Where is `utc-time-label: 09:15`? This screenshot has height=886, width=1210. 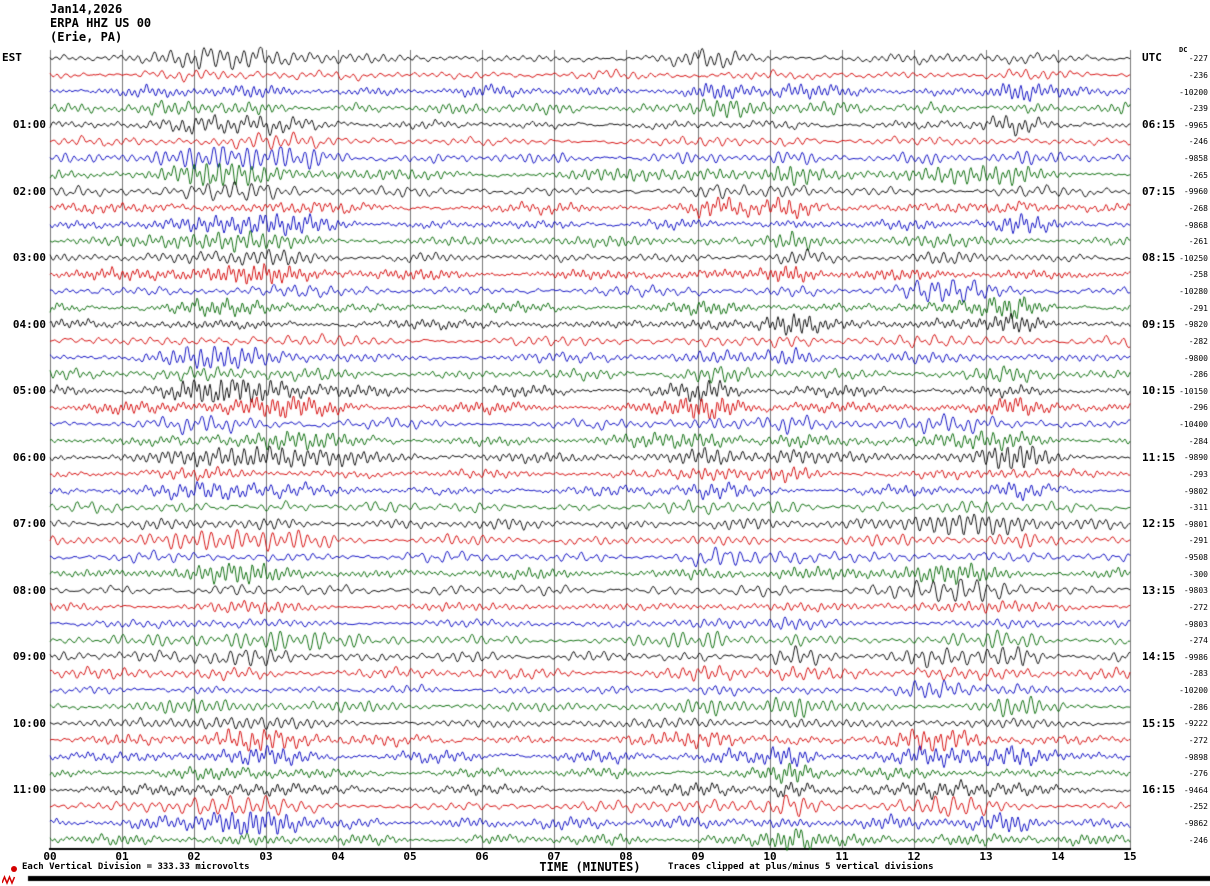 utc-time-label: 09:15 is located at coordinates (1159, 324).